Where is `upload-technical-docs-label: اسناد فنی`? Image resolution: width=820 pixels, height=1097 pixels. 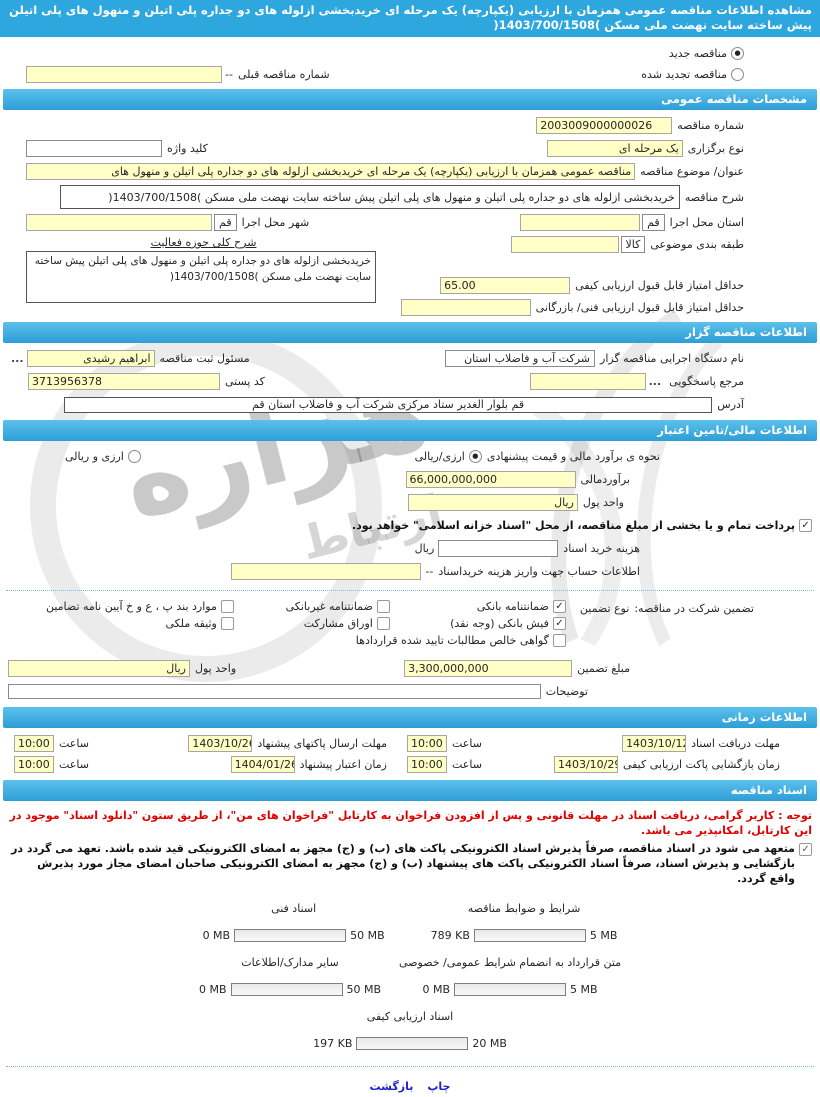 upload-technical-docs-label: اسناد فنی is located at coordinates (294, 908).